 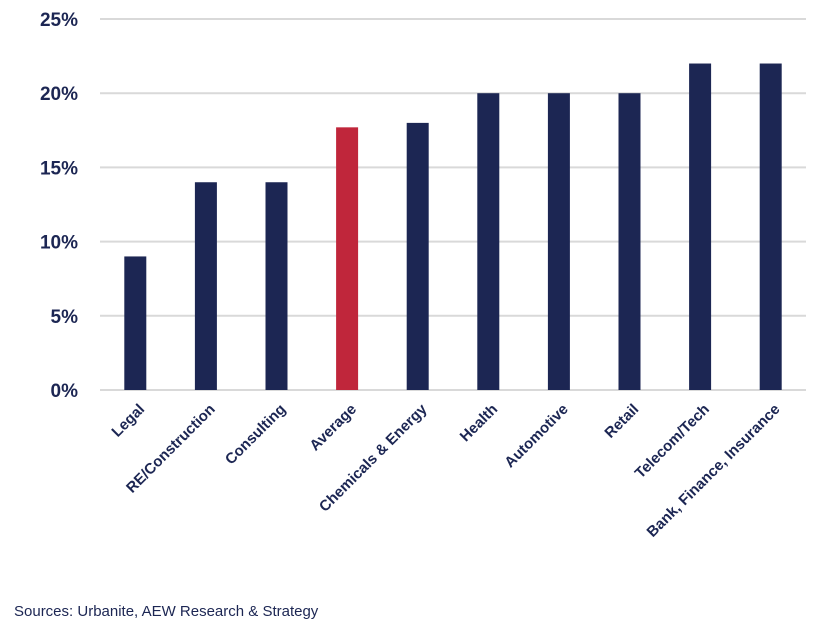 I want to click on bar-bank-finance-insurance, so click(x=770, y=227).